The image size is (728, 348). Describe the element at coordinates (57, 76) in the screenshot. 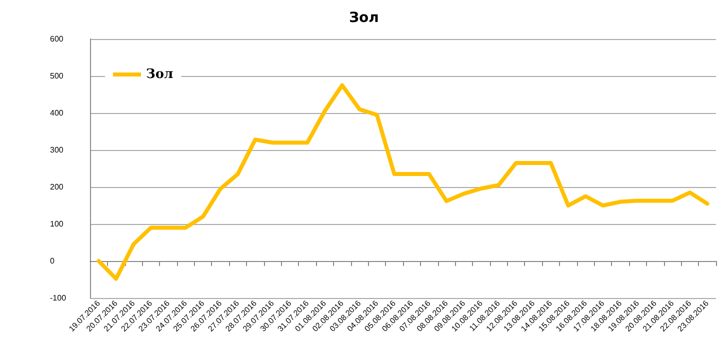

I see `y-tick-label: 500` at that location.